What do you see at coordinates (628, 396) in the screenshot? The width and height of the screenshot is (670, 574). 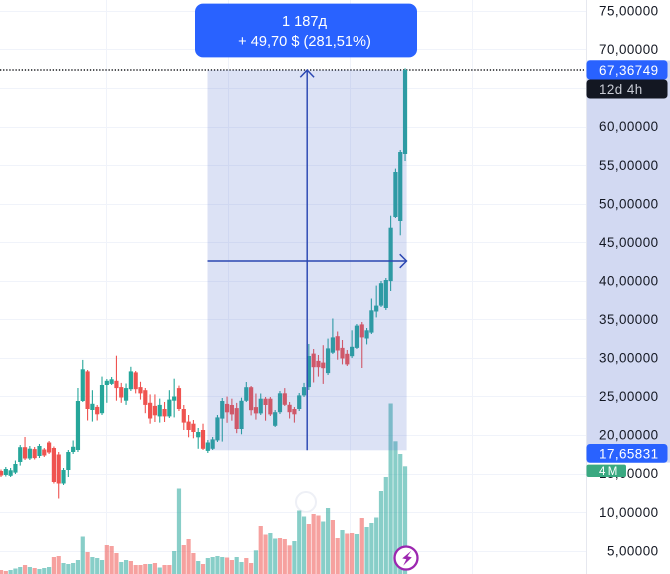 I see `svg-text: 25,00000` at bounding box center [628, 396].